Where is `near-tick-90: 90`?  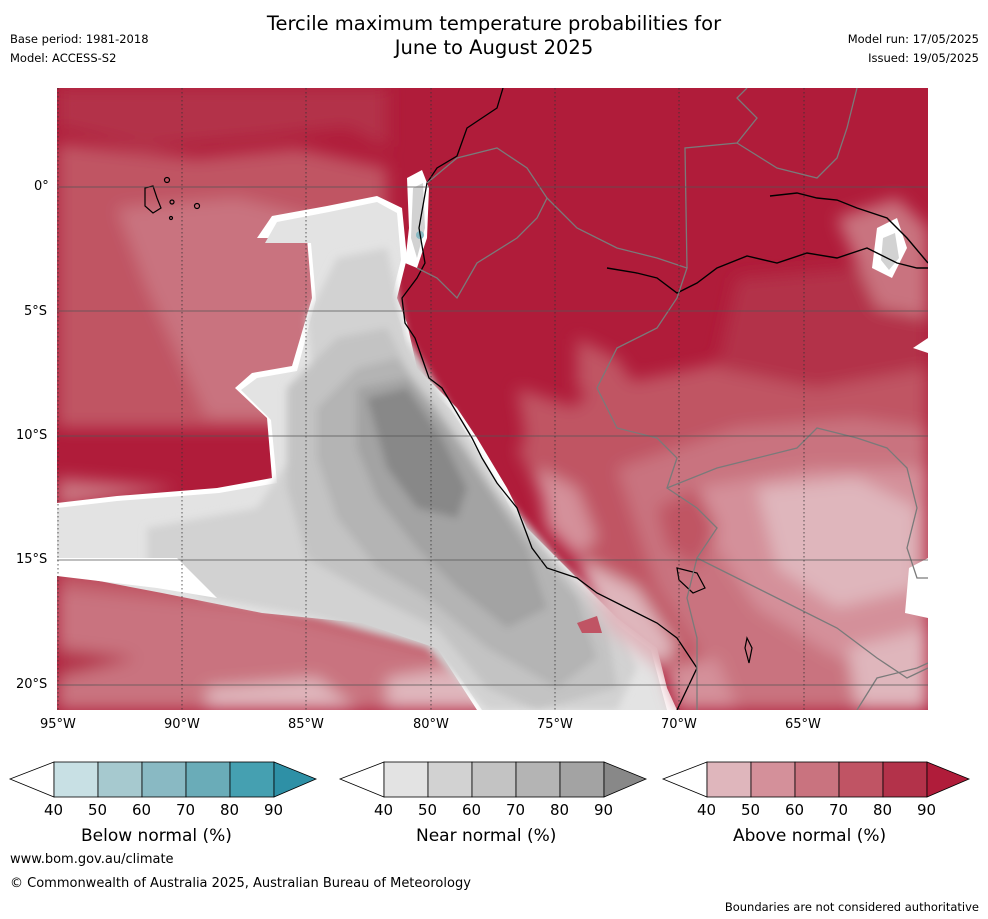 near-tick-90: 90 is located at coordinates (604, 810).